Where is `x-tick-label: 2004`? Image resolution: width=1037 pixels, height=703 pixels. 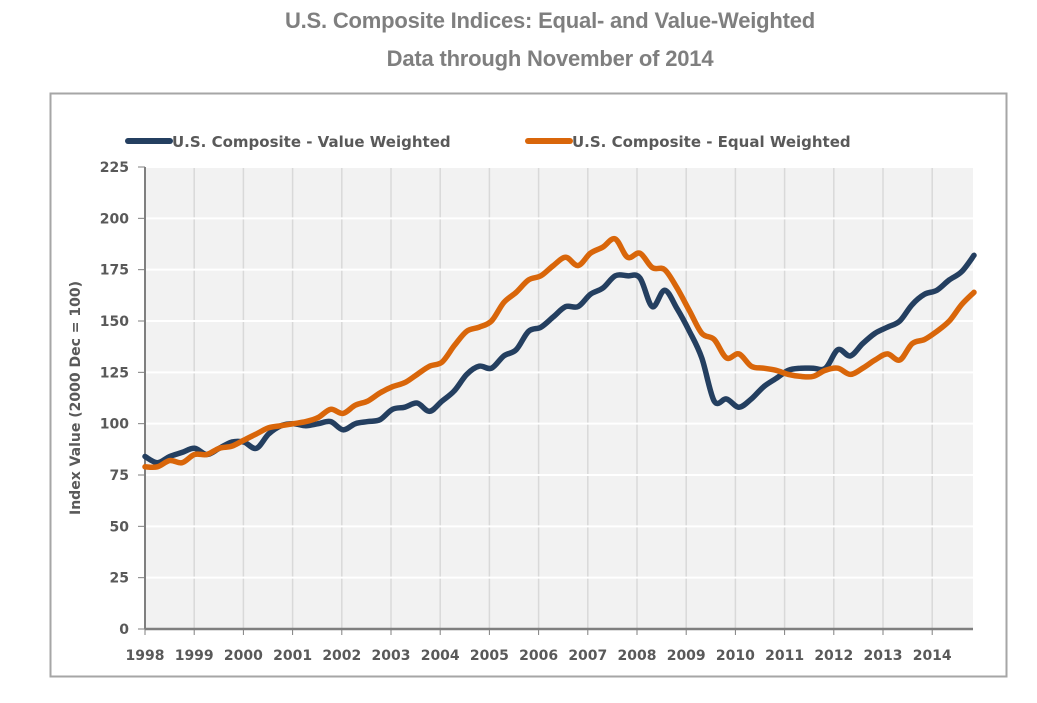 x-tick-label: 2004 is located at coordinates (440, 656).